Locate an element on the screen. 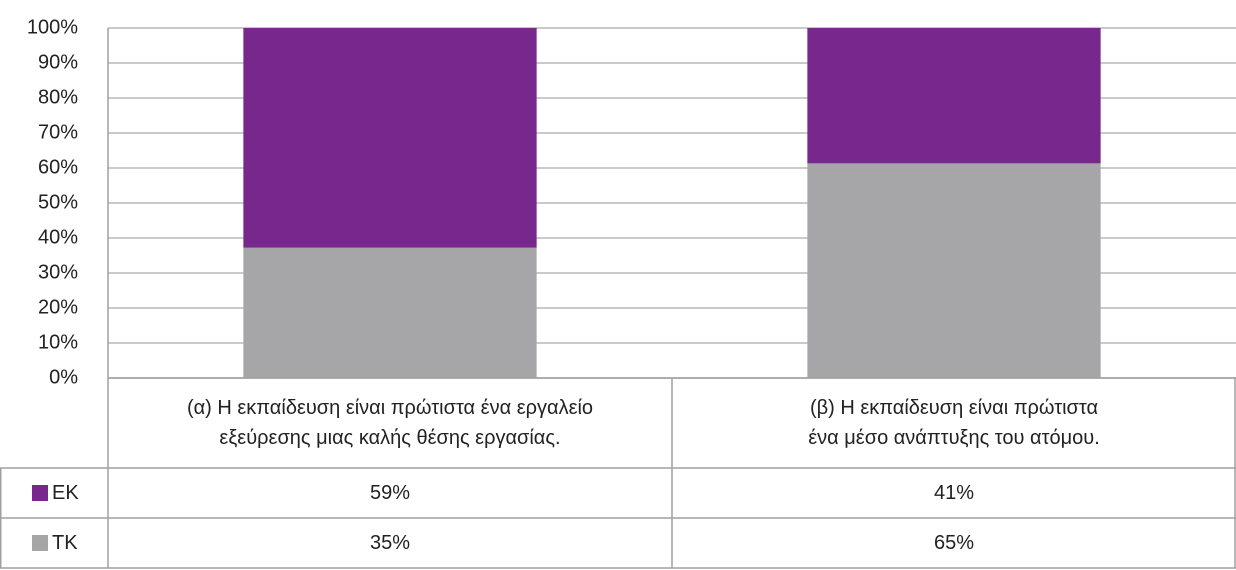 The width and height of the screenshot is (1236, 570). legend-label: ΕΚ is located at coordinates (65, 493).